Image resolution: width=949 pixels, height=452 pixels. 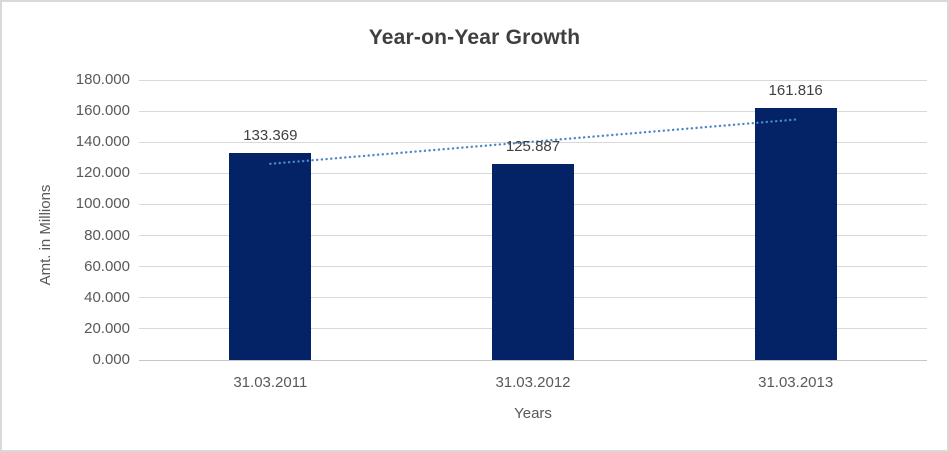 What do you see at coordinates (533, 147) in the screenshot?
I see `bar-data-label: 125.887` at bounding box center [533, 147].